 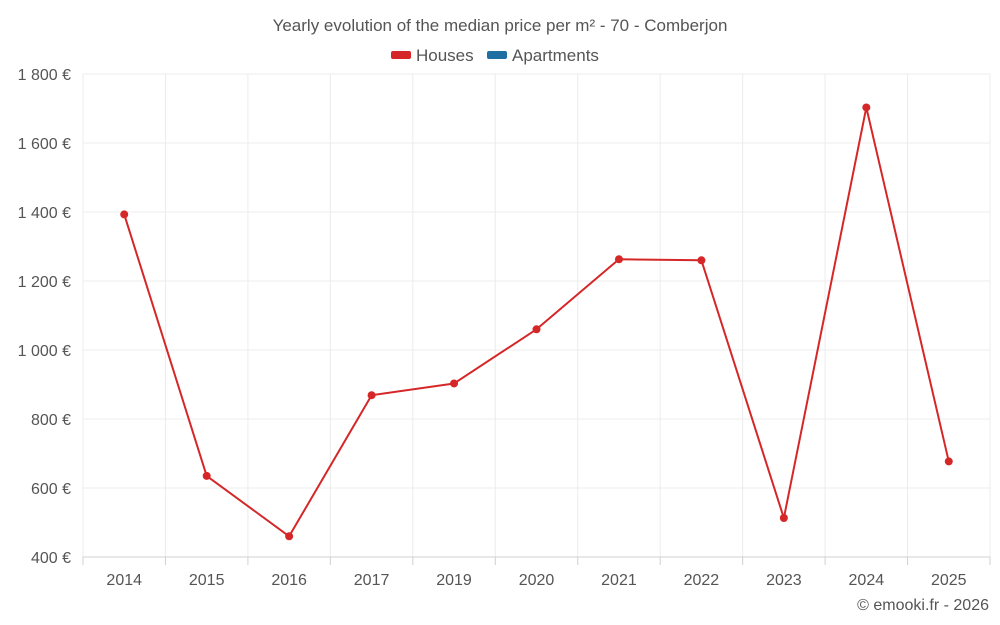 I want to click on x-tick-label: 2021, so click(x=619, y=580).